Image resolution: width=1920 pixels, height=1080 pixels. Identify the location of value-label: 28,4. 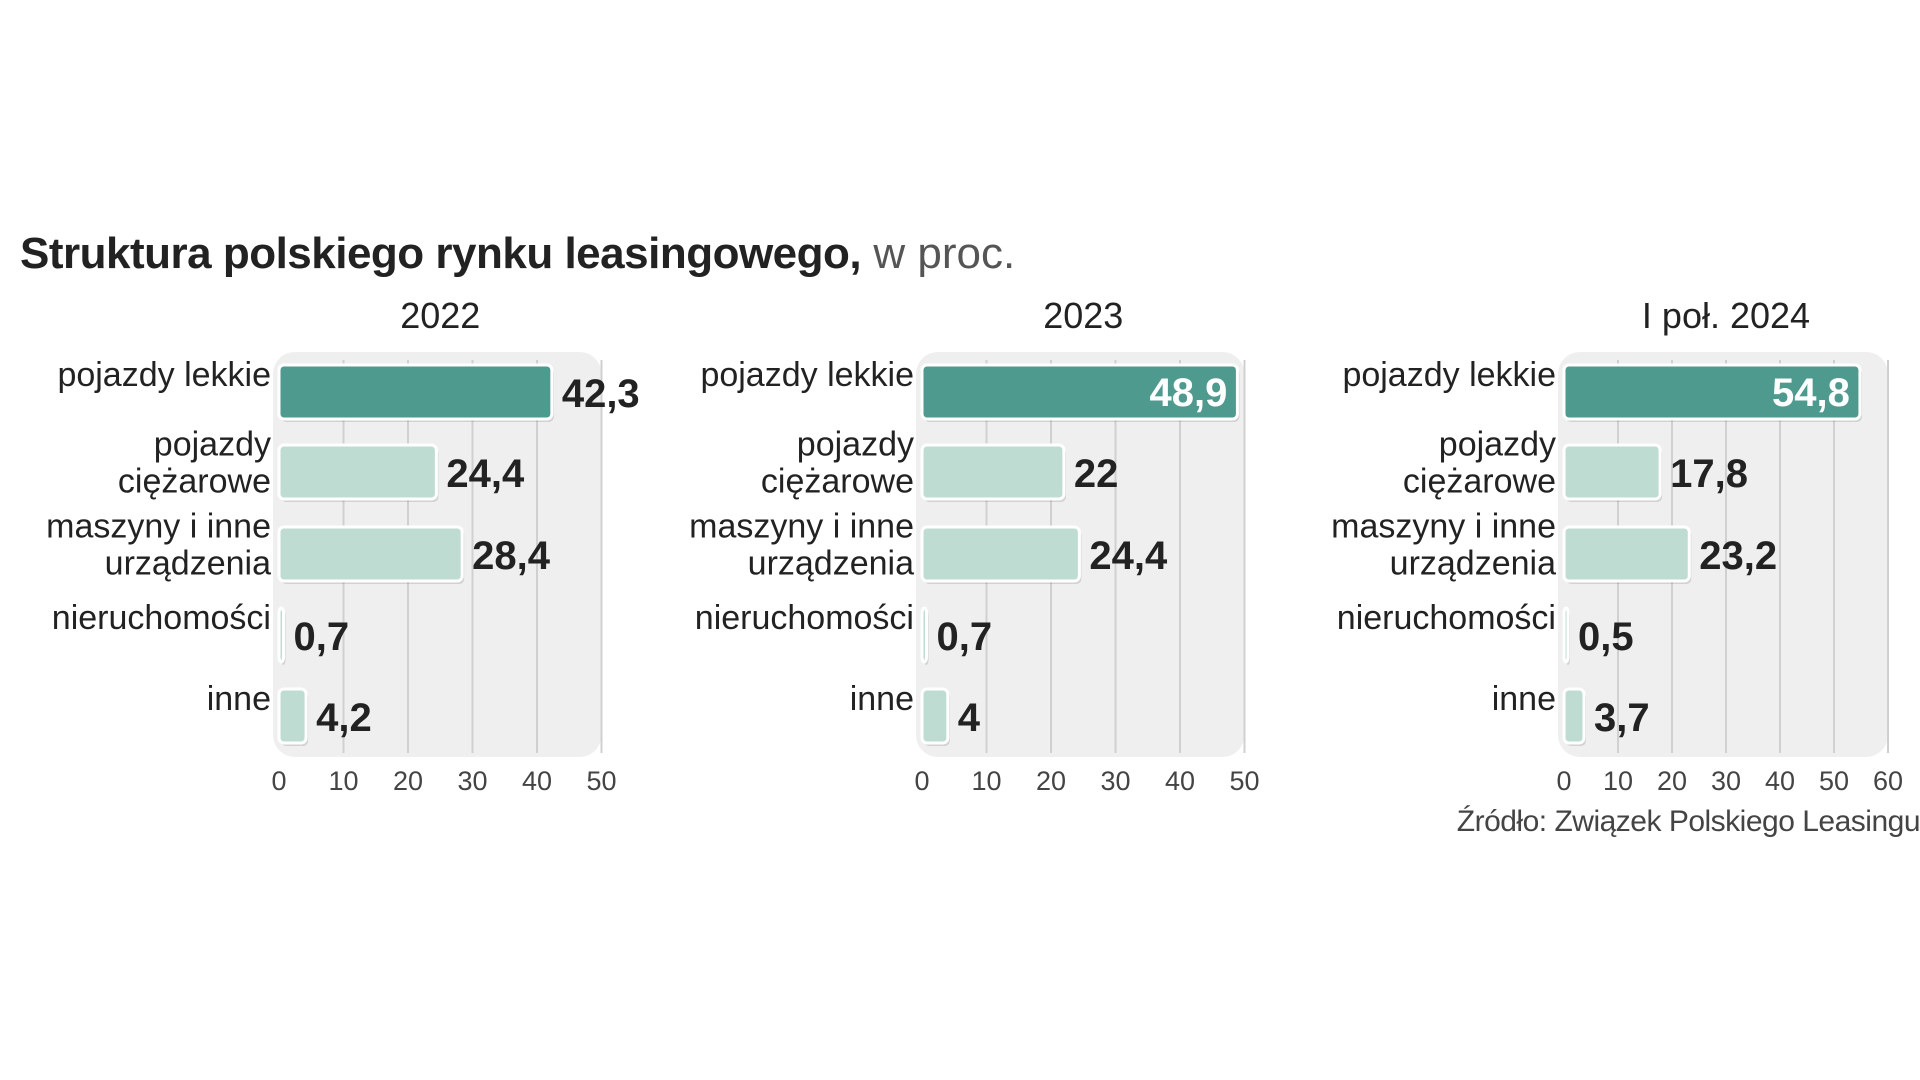
(511, 556).